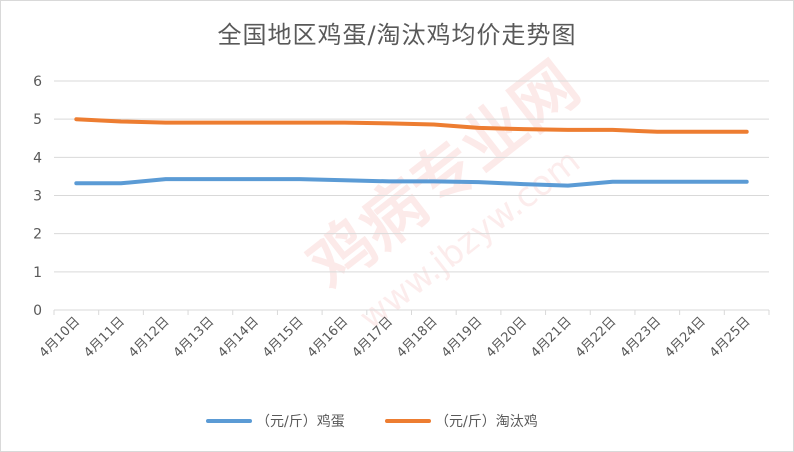 This screenshot has height=452, width=794. What do you see at coordinates (283, 337) in the screenshot?
I see `x-tick-label: 4月15日` at bounding box center [283, 337].